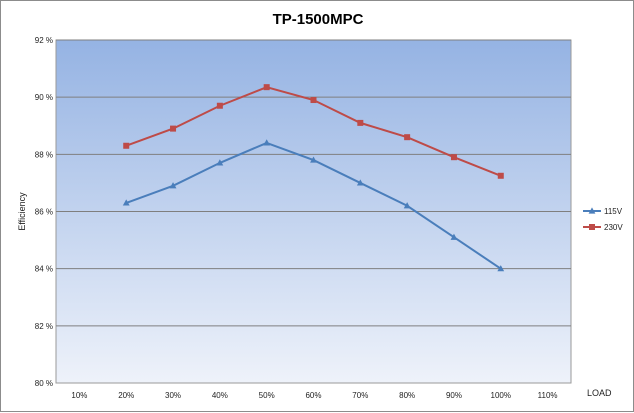  I want to click on x-tick-label: 60%, so click(313, 395).